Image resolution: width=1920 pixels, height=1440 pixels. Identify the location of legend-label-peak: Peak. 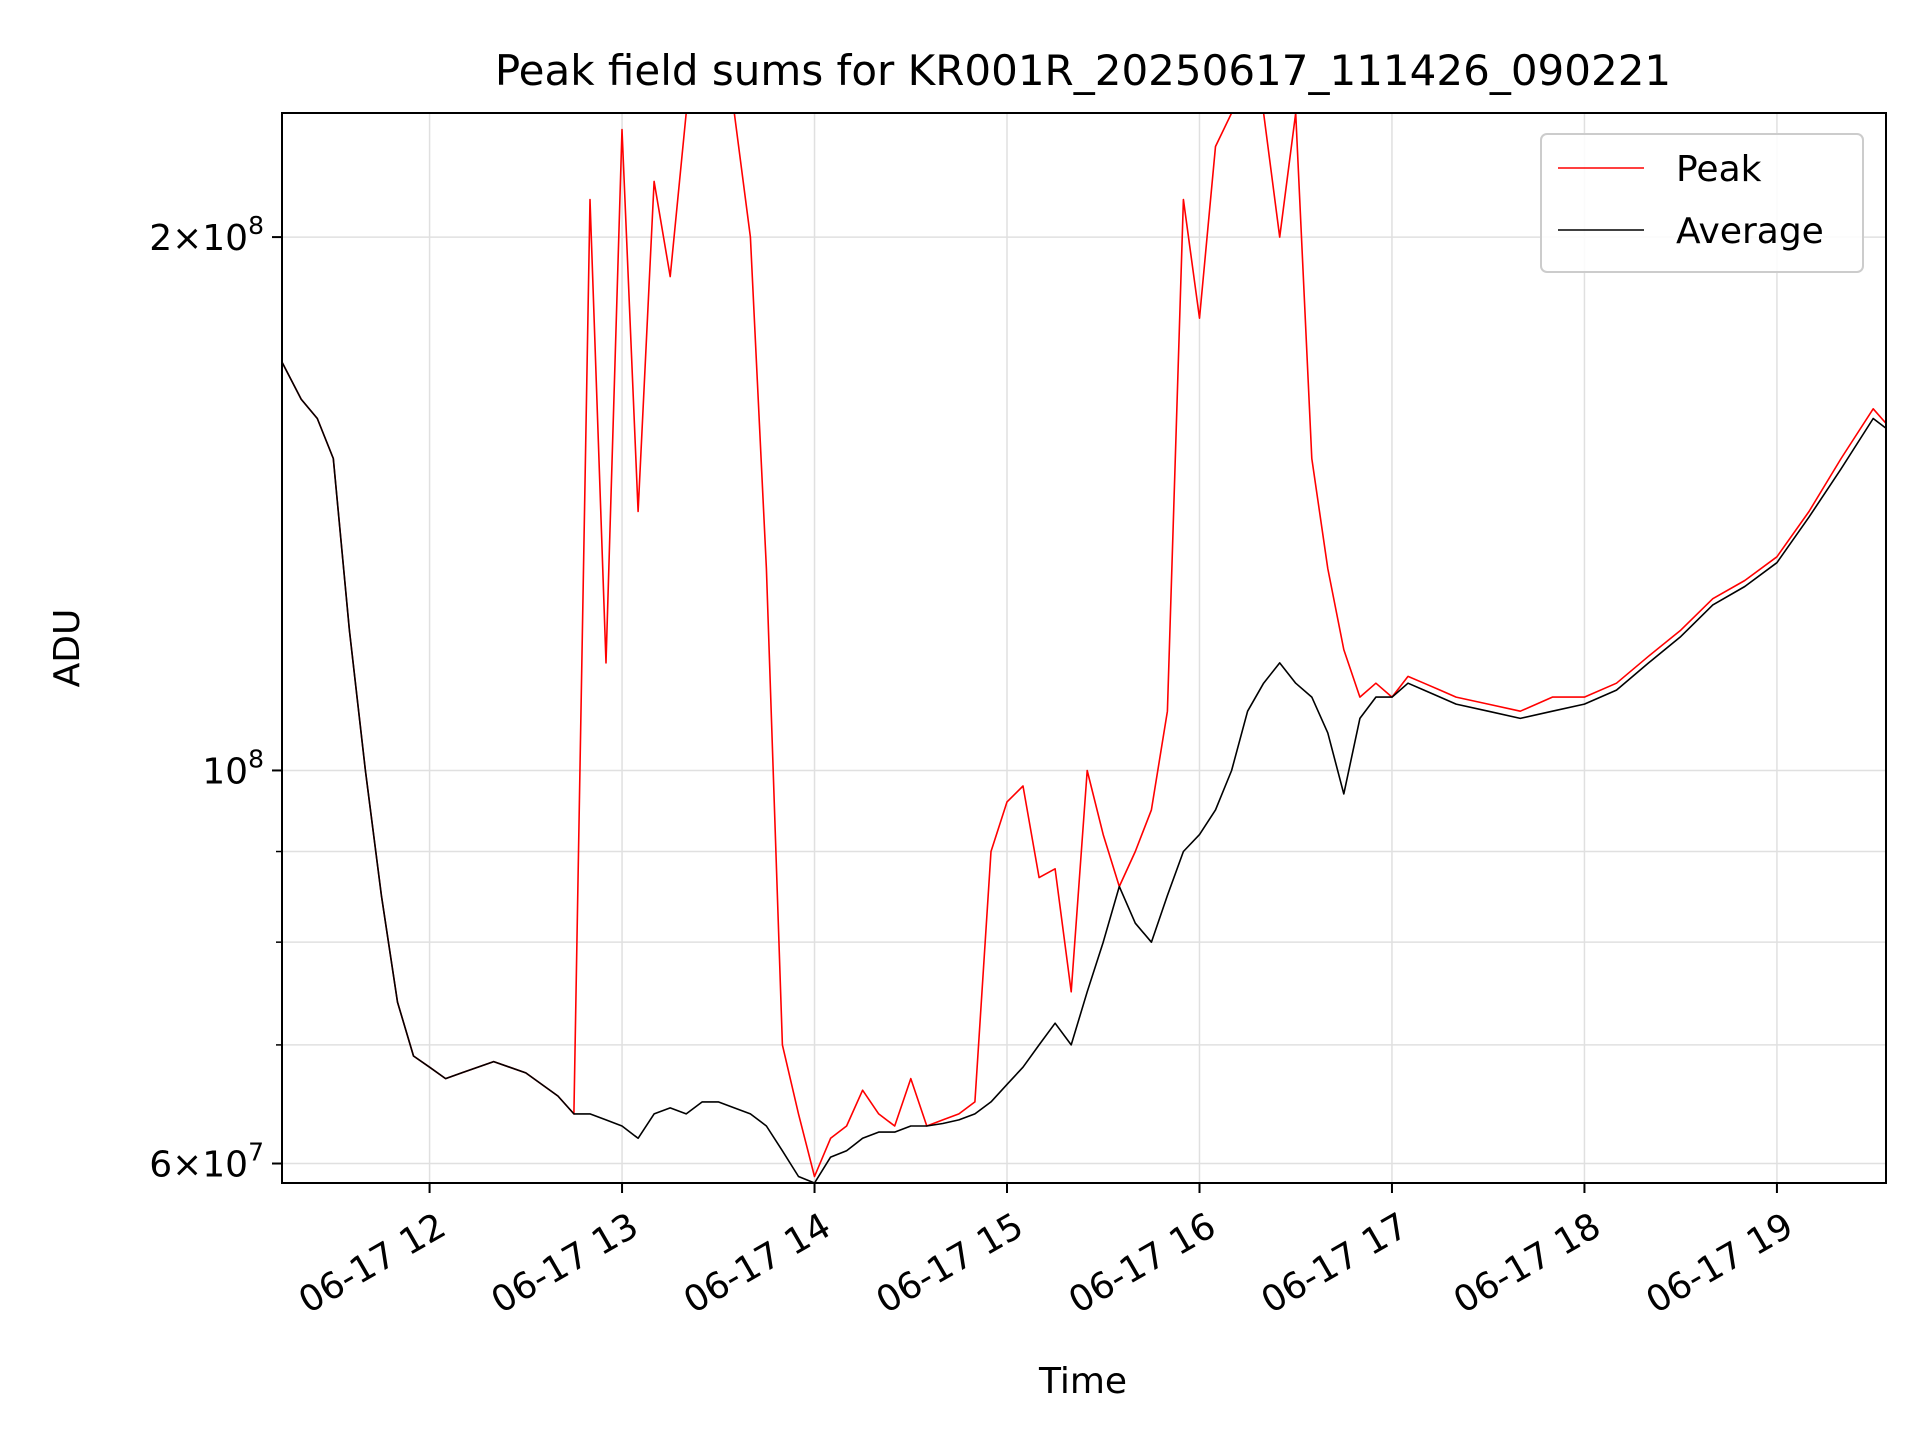
(1719, 169).